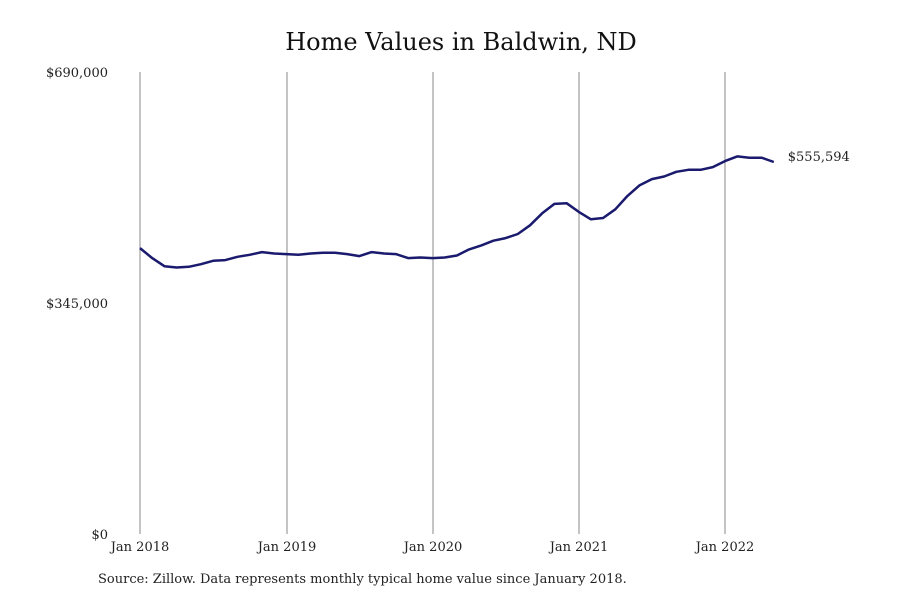 This screenshot has width=900, height=600. I want to click on chart-title: Home Values in Baldwin, ND, so click(461, 42).